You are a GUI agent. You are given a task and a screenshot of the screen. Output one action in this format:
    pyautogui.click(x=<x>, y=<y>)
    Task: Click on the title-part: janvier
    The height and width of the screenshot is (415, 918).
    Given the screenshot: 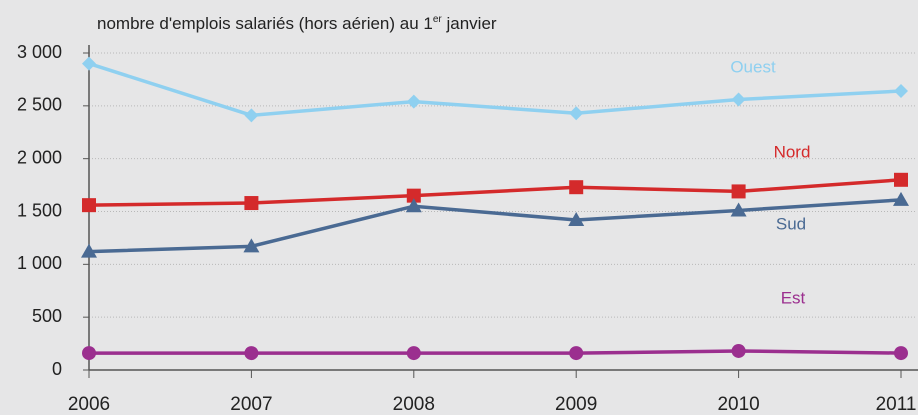 What is the action you would take?
    pyautogui.click(x=469, y=23)
    